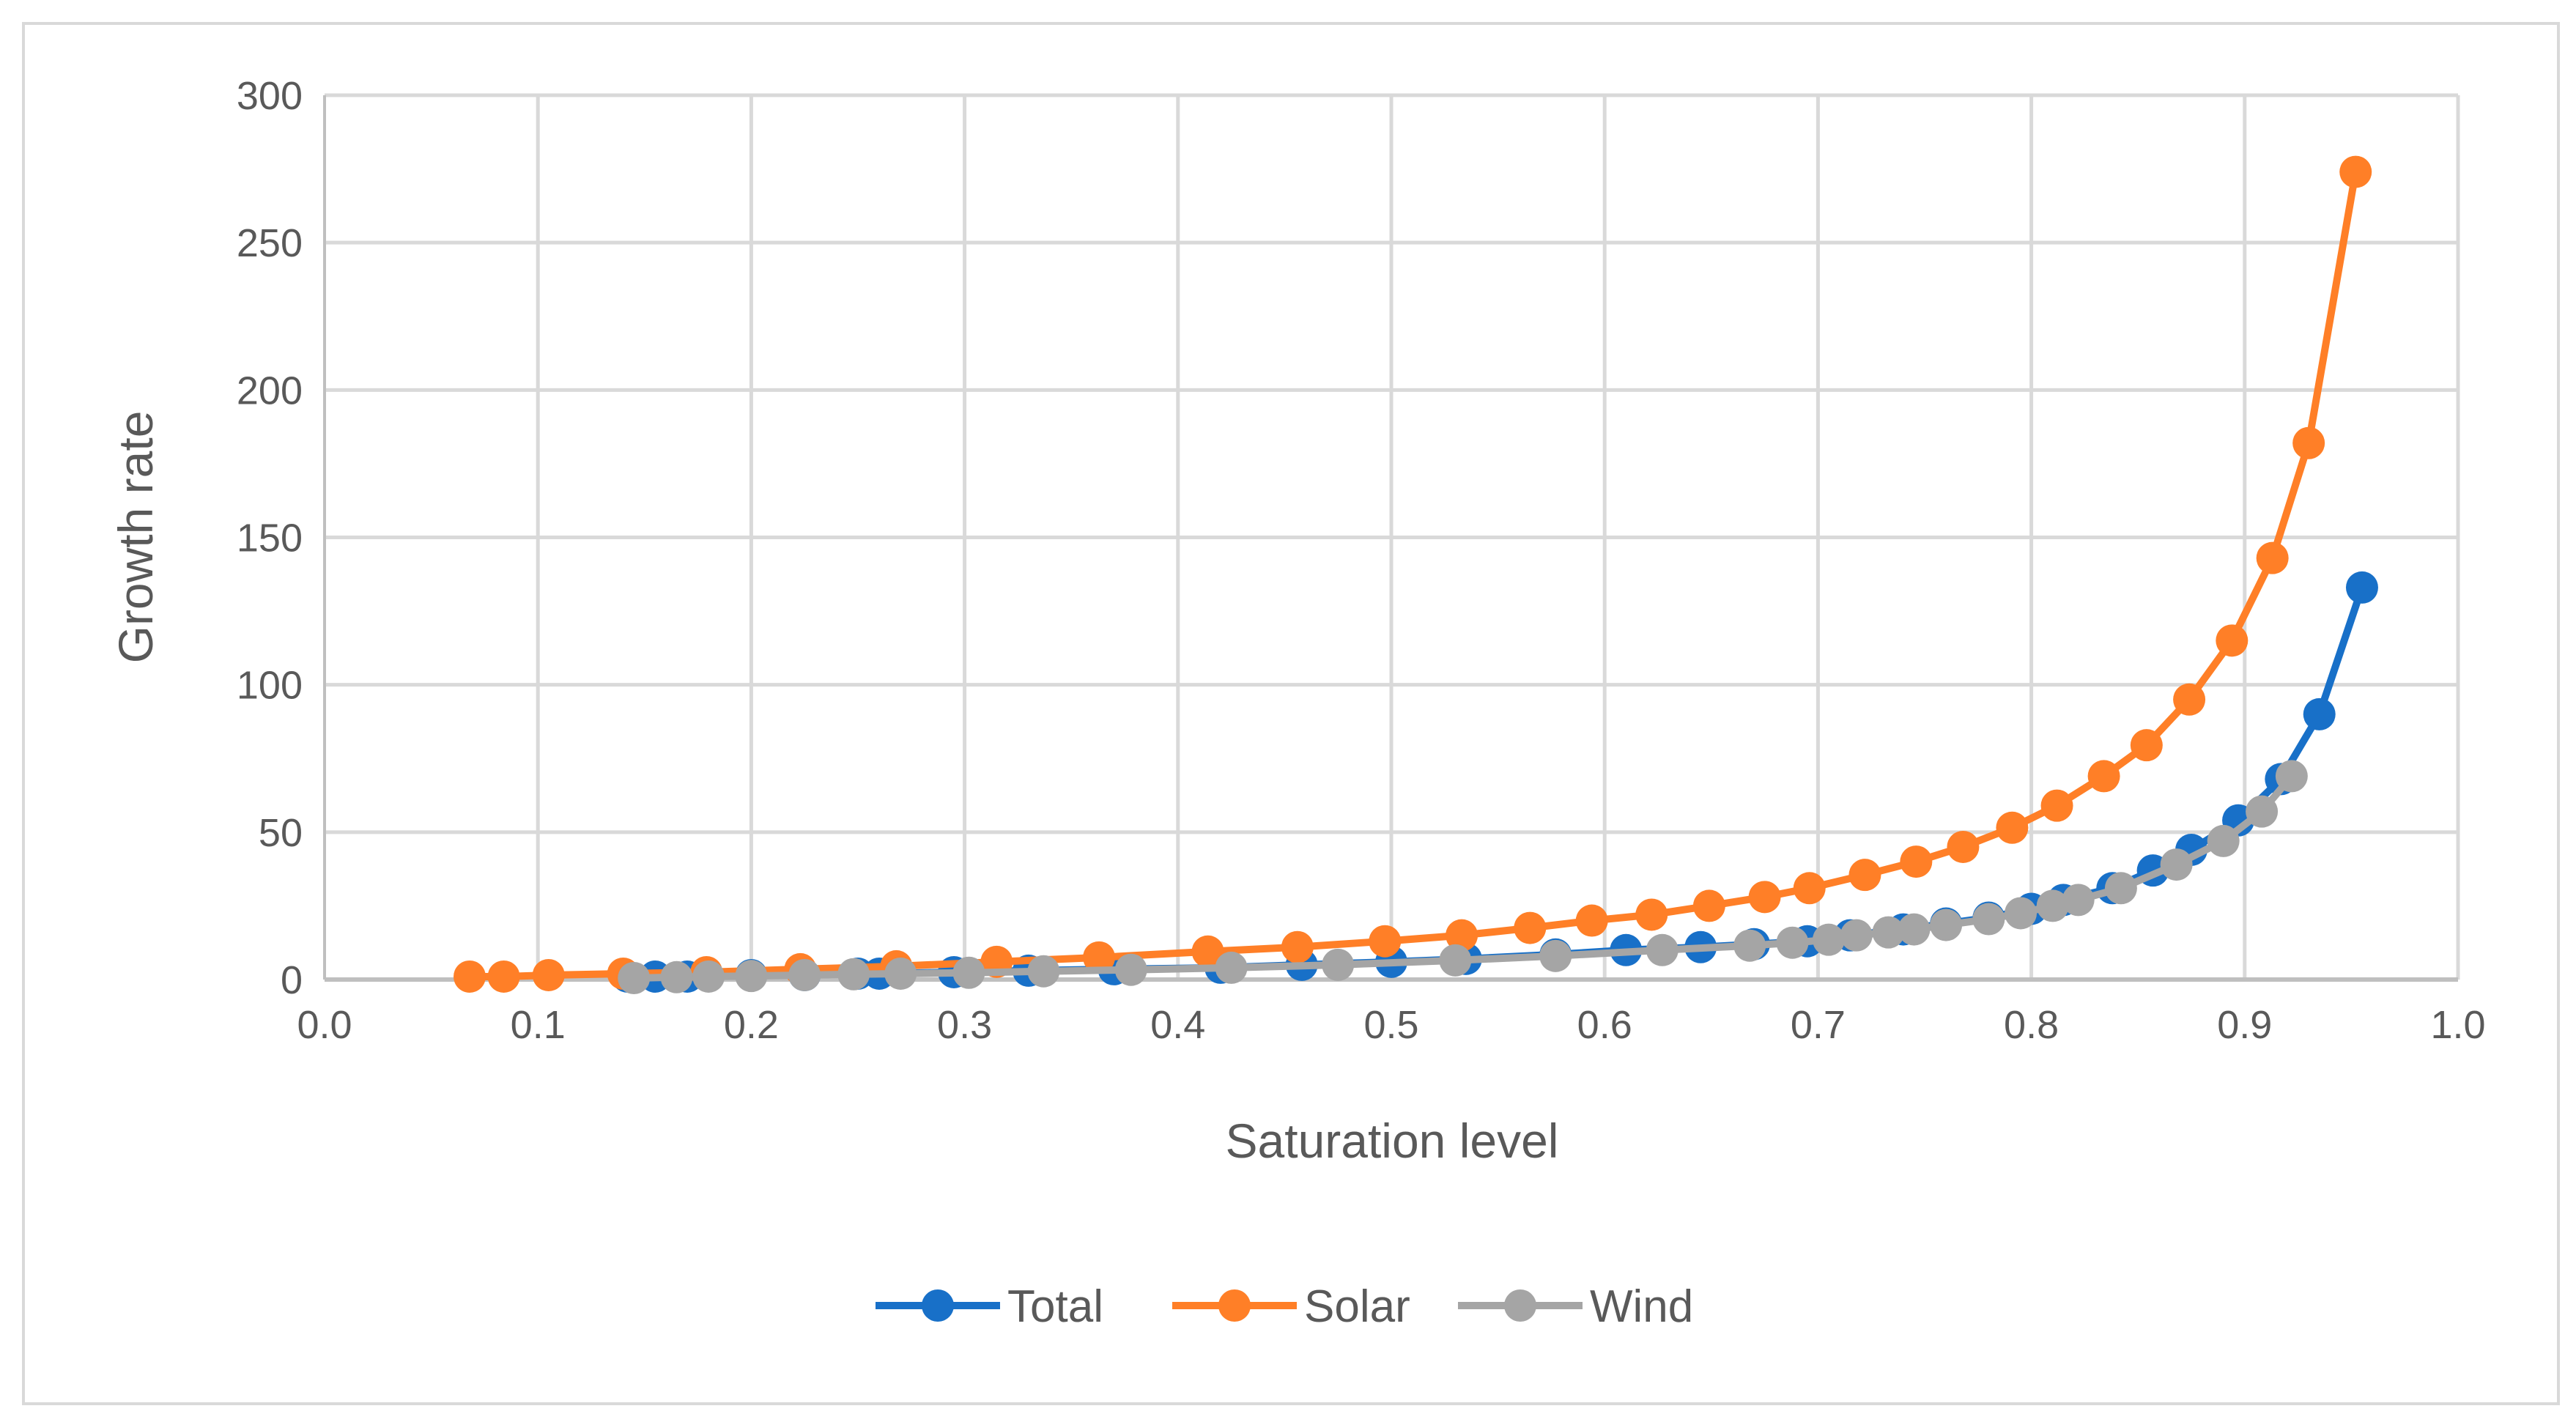  What do you see at coordinates (270, 243) in the screenshot?
I see `y-tick-label: 250` at bounding box center [270, 243].